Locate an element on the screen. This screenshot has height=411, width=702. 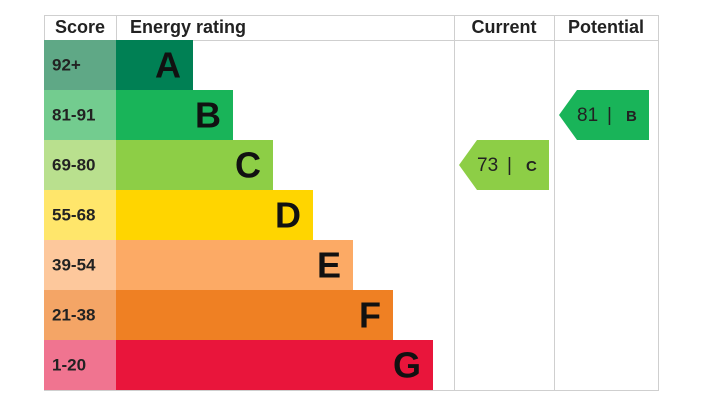
score-label: 55-68 is located at coordinates (73, 214).